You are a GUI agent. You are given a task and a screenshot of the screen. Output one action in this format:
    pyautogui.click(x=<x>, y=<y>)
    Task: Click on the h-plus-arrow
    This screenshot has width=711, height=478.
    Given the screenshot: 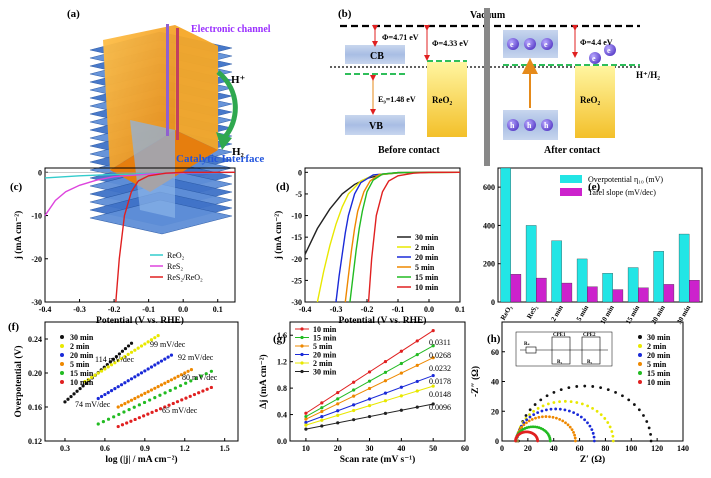 What is the action you would take?
    pyautogui.click(x=227, y=105)
    